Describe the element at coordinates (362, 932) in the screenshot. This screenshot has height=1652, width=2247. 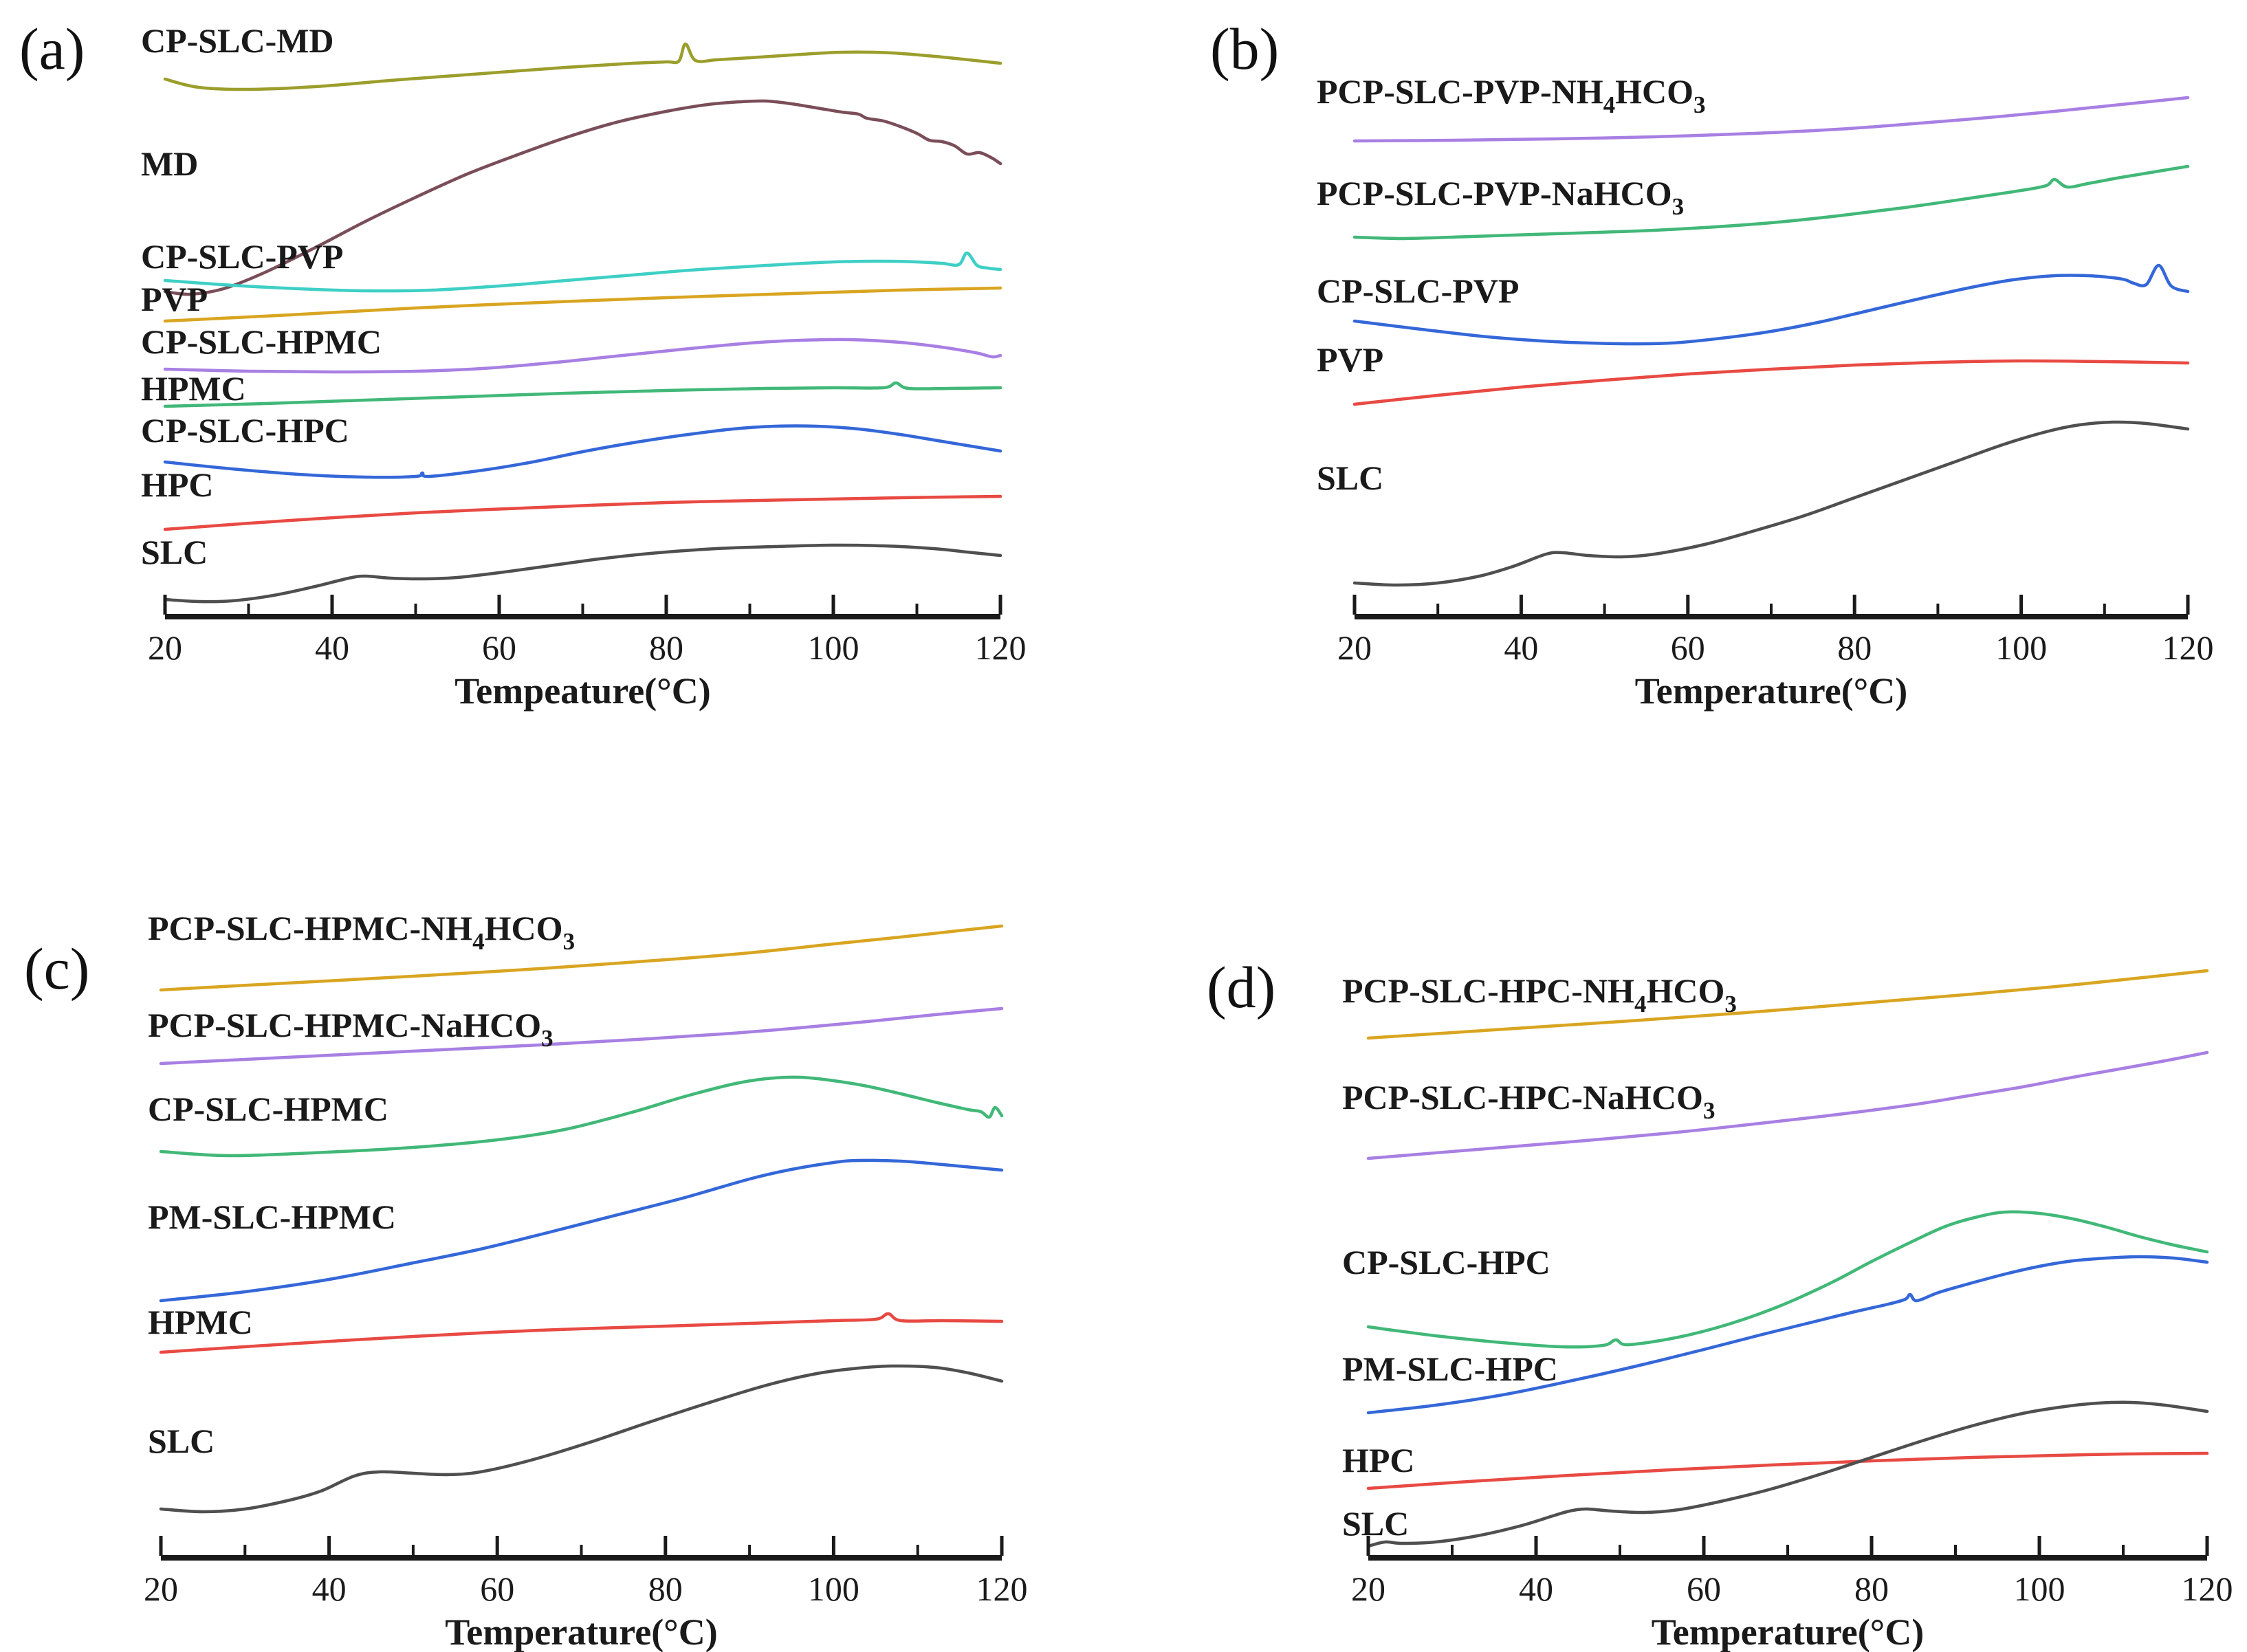
I see `curve-label-PCP-SLC-HPMC-NH₄HCO₃: PCP-SLC-HPMC-NH4HCO3` at that location.